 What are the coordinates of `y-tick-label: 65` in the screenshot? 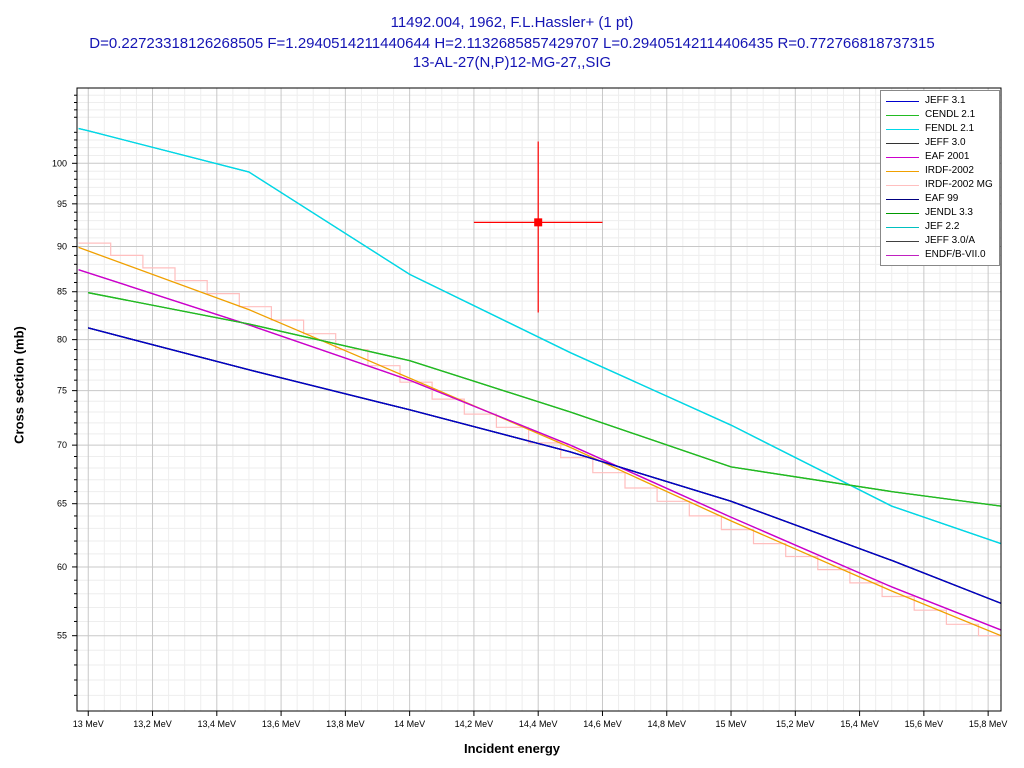 It's located at (62, 504).